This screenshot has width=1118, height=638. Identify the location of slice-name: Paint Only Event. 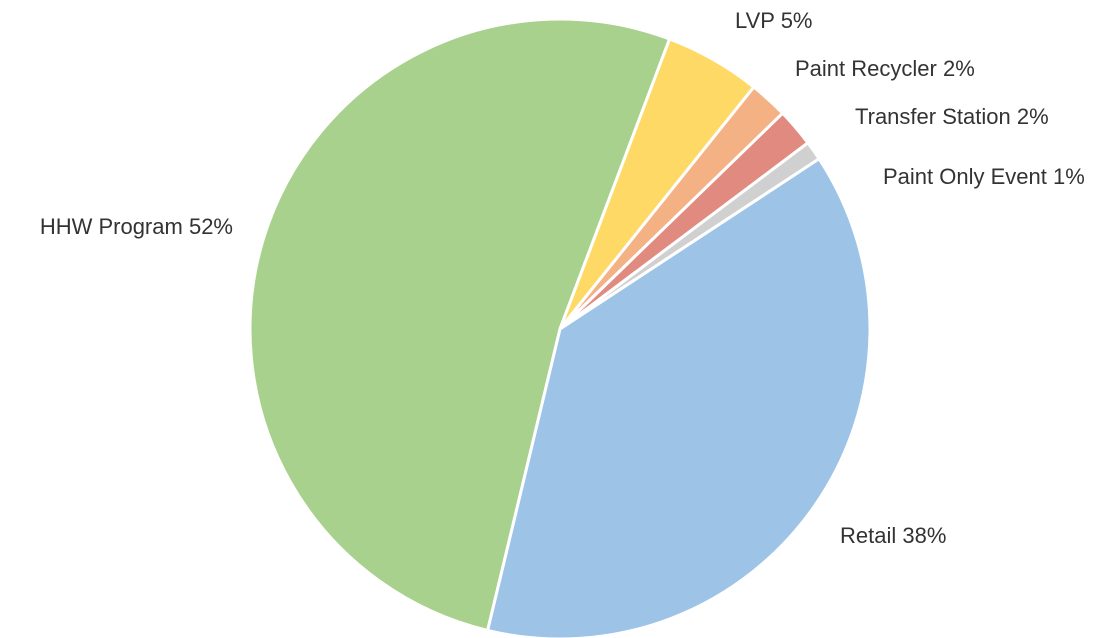
(965, 176).